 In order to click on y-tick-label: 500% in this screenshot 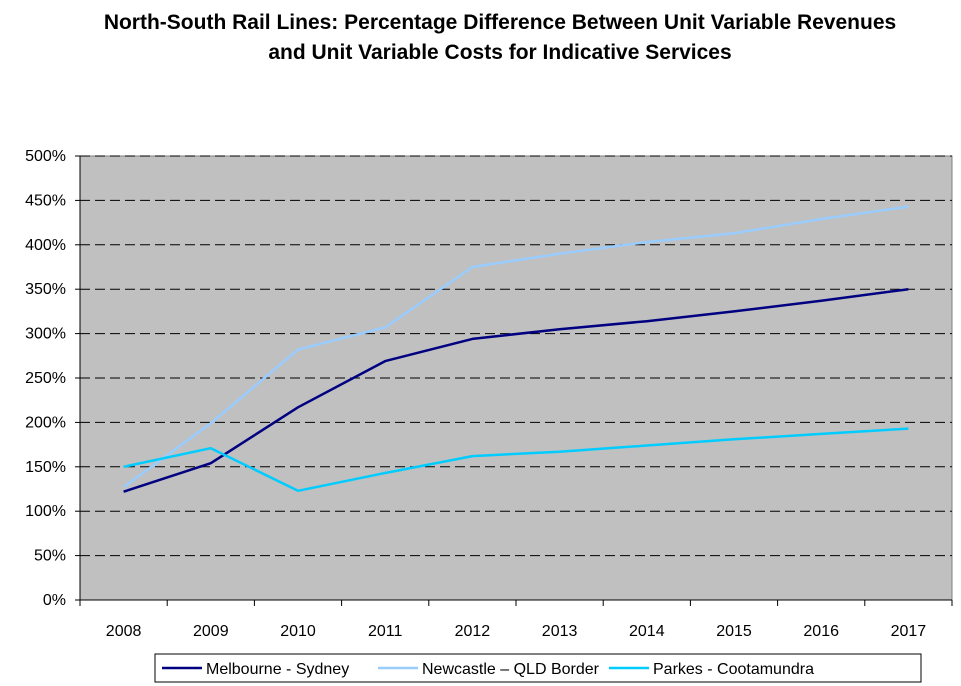, I will do `click(45, 156)`.